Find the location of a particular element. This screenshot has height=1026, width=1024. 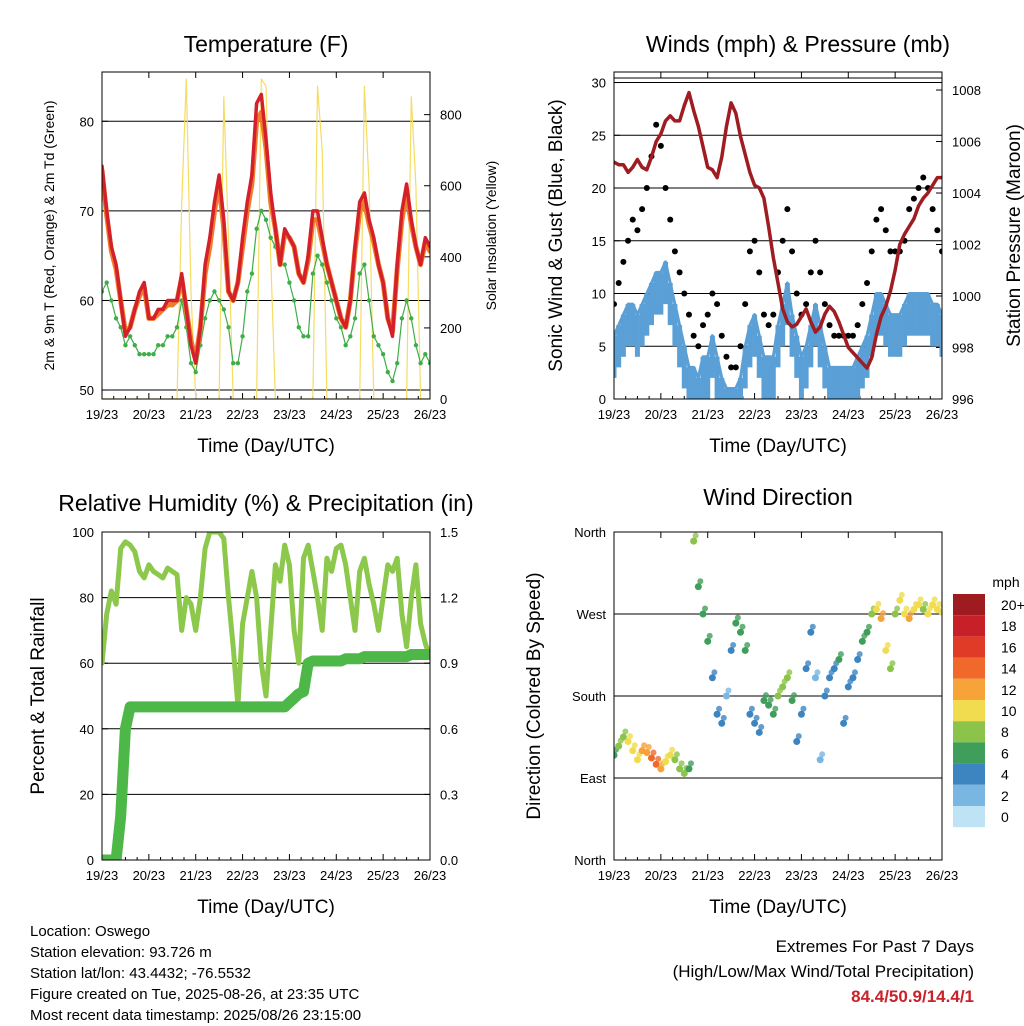

x-tick-label: 25/23 is located at coordinates (383, 875).